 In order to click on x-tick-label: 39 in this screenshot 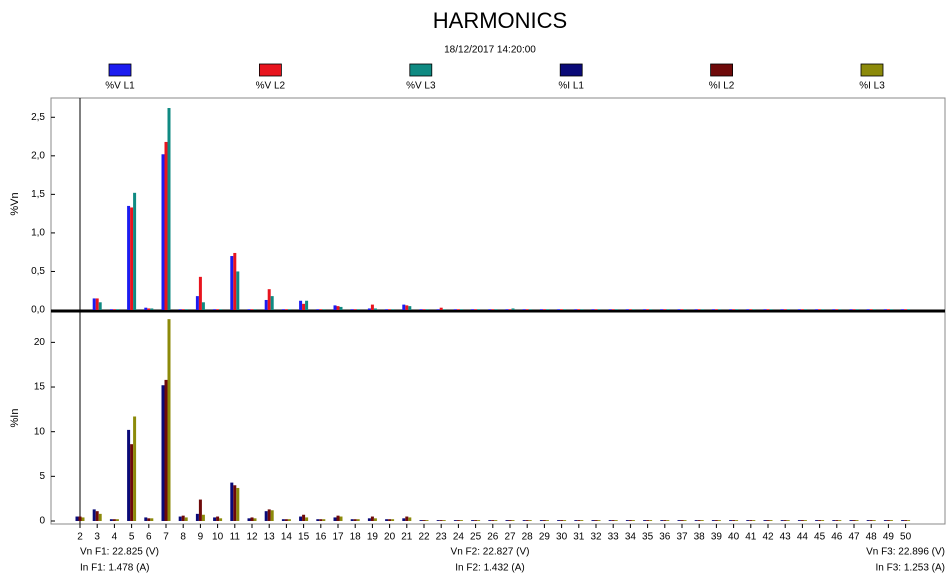, I will do `click(717, 537)`.